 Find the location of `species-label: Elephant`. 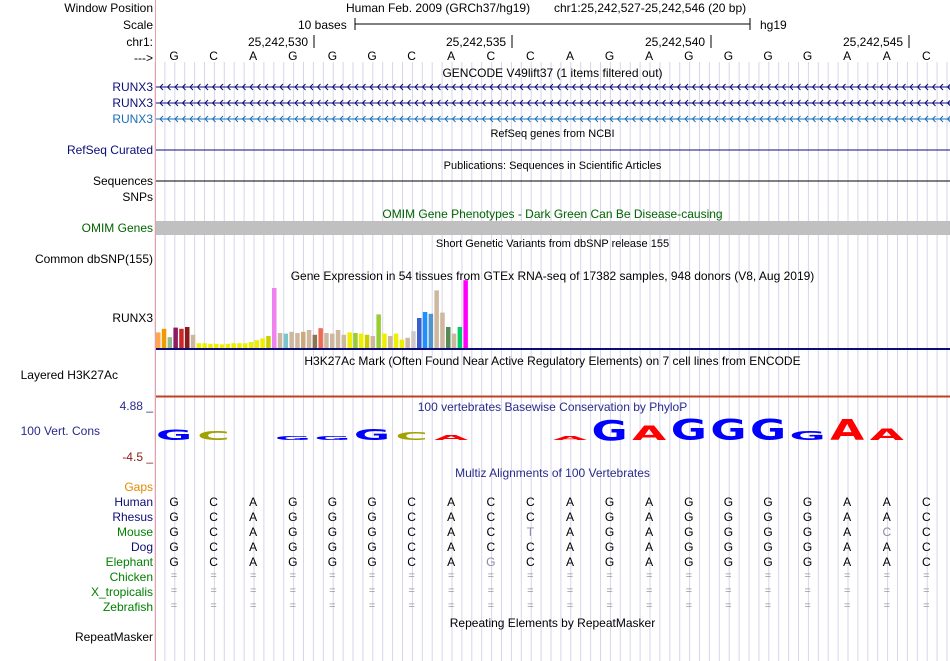

species-label: Elephant is located at coordinates (129, 562).